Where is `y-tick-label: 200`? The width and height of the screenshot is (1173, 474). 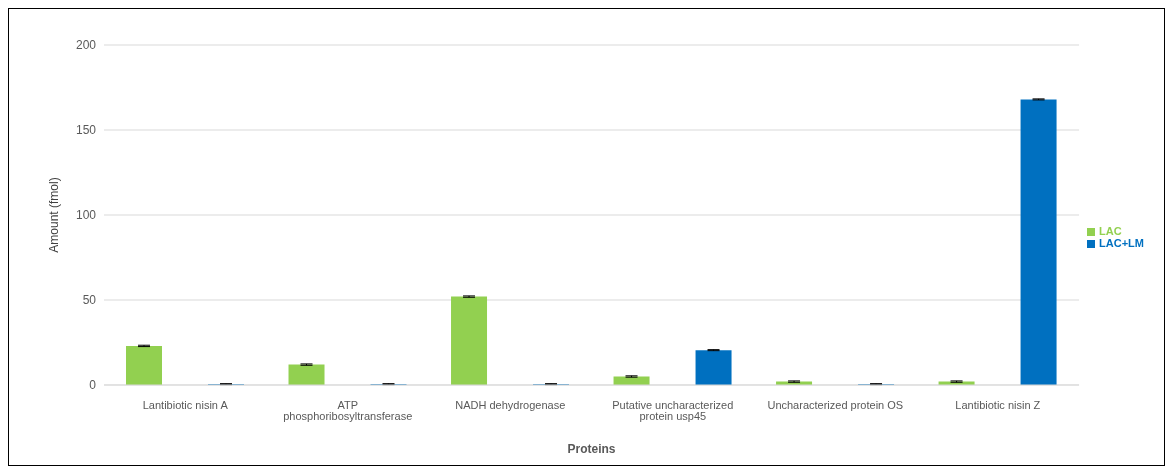 y-tick-label: 200 is located at coordinates (86, 45).